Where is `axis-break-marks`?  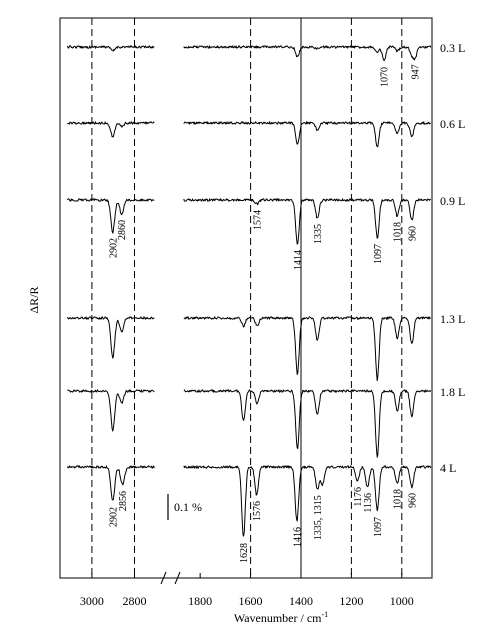 axis-break-marks is located at coordinates (170, 578).